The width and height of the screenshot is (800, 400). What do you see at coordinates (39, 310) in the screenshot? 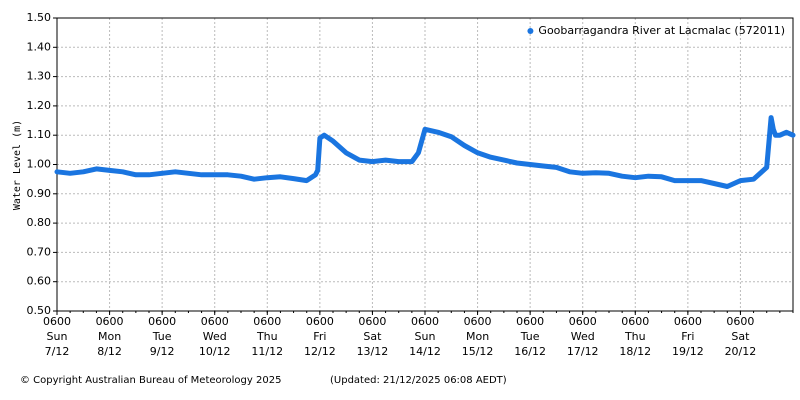
I see `y-tick-label: 0.50` at bounding box center [39, 310].